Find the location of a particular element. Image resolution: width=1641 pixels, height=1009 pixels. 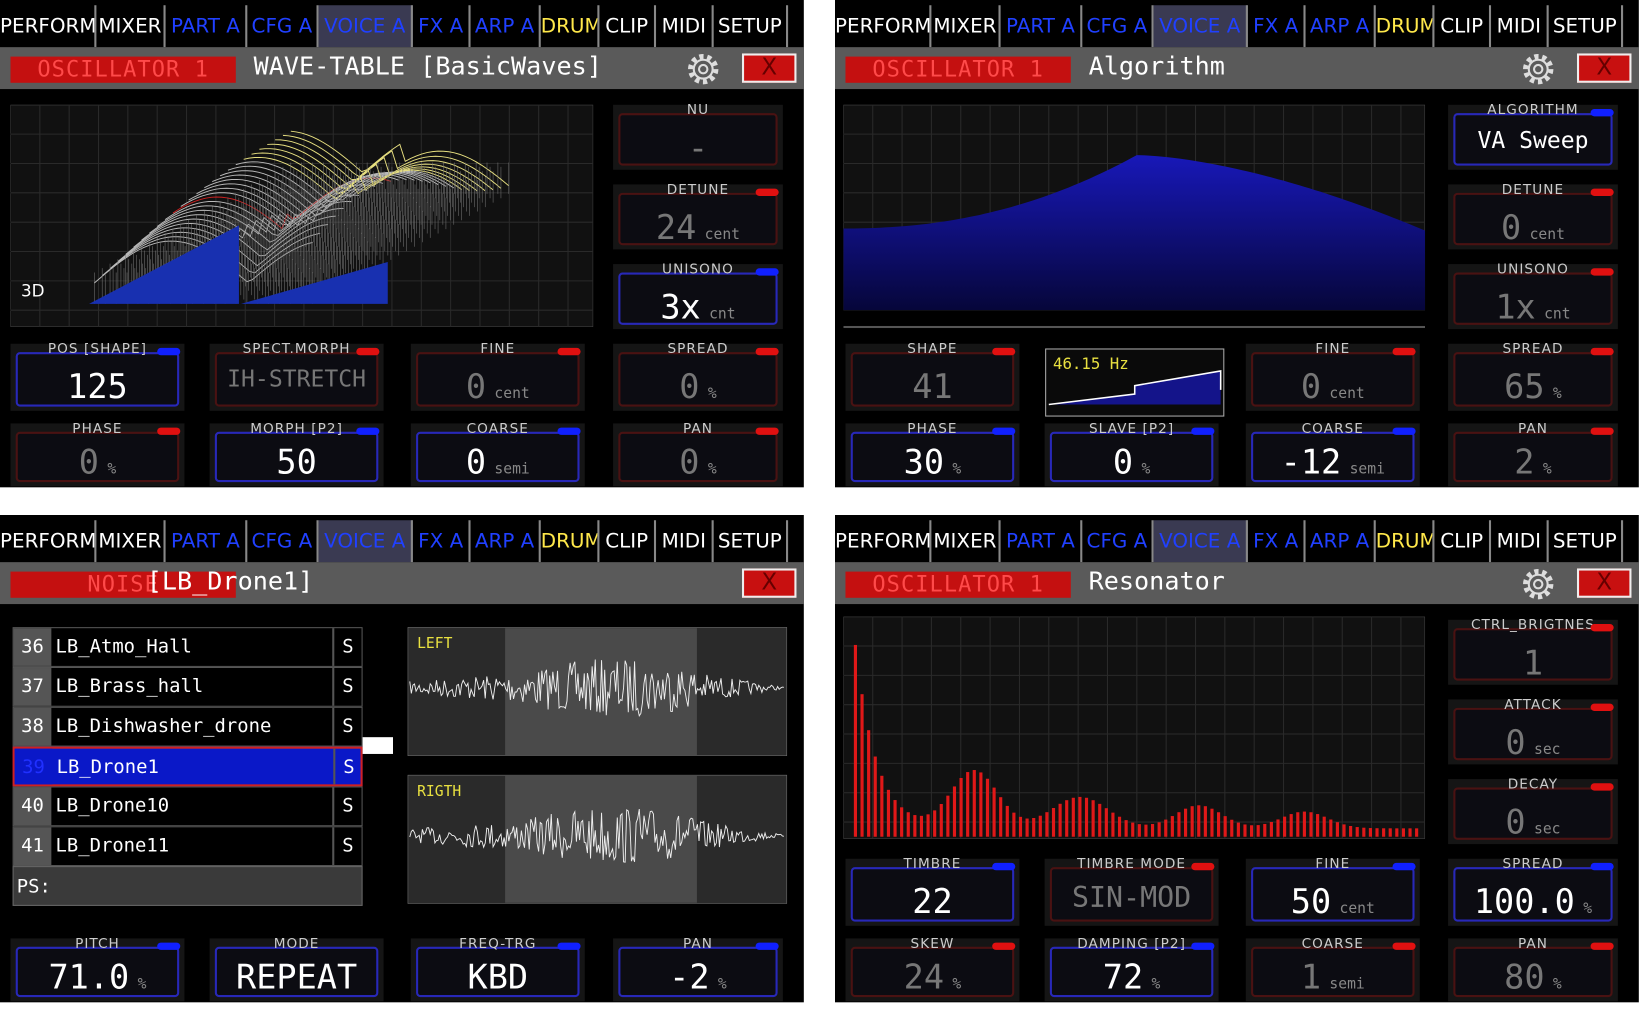

control-cell: SPREAD 100.0% is located at coordinates (1533, 891).